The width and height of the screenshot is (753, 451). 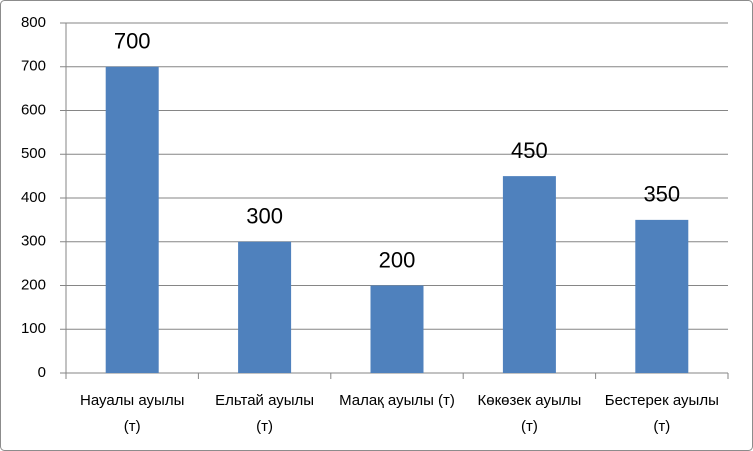 I want to click on x-tick-label: Ельтай ауылы (т), so click(x=265, y=413).